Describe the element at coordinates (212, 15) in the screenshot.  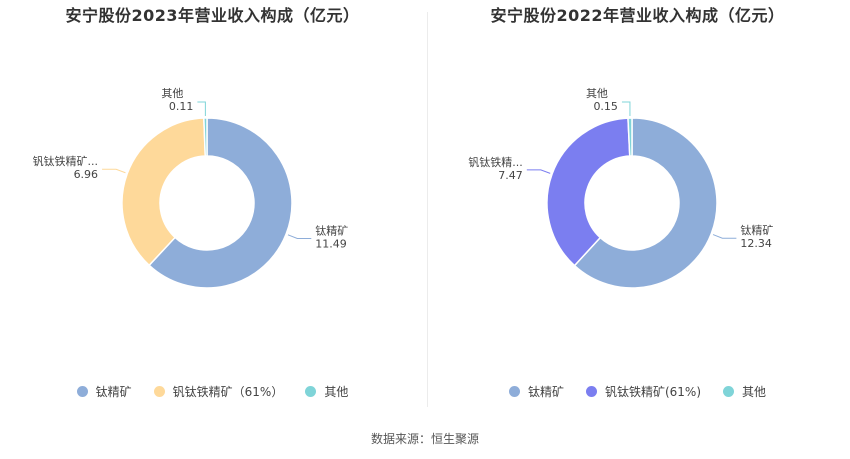
I see `chart-title: 安宁股份2023年营业收入构成（亿元）` at that location.